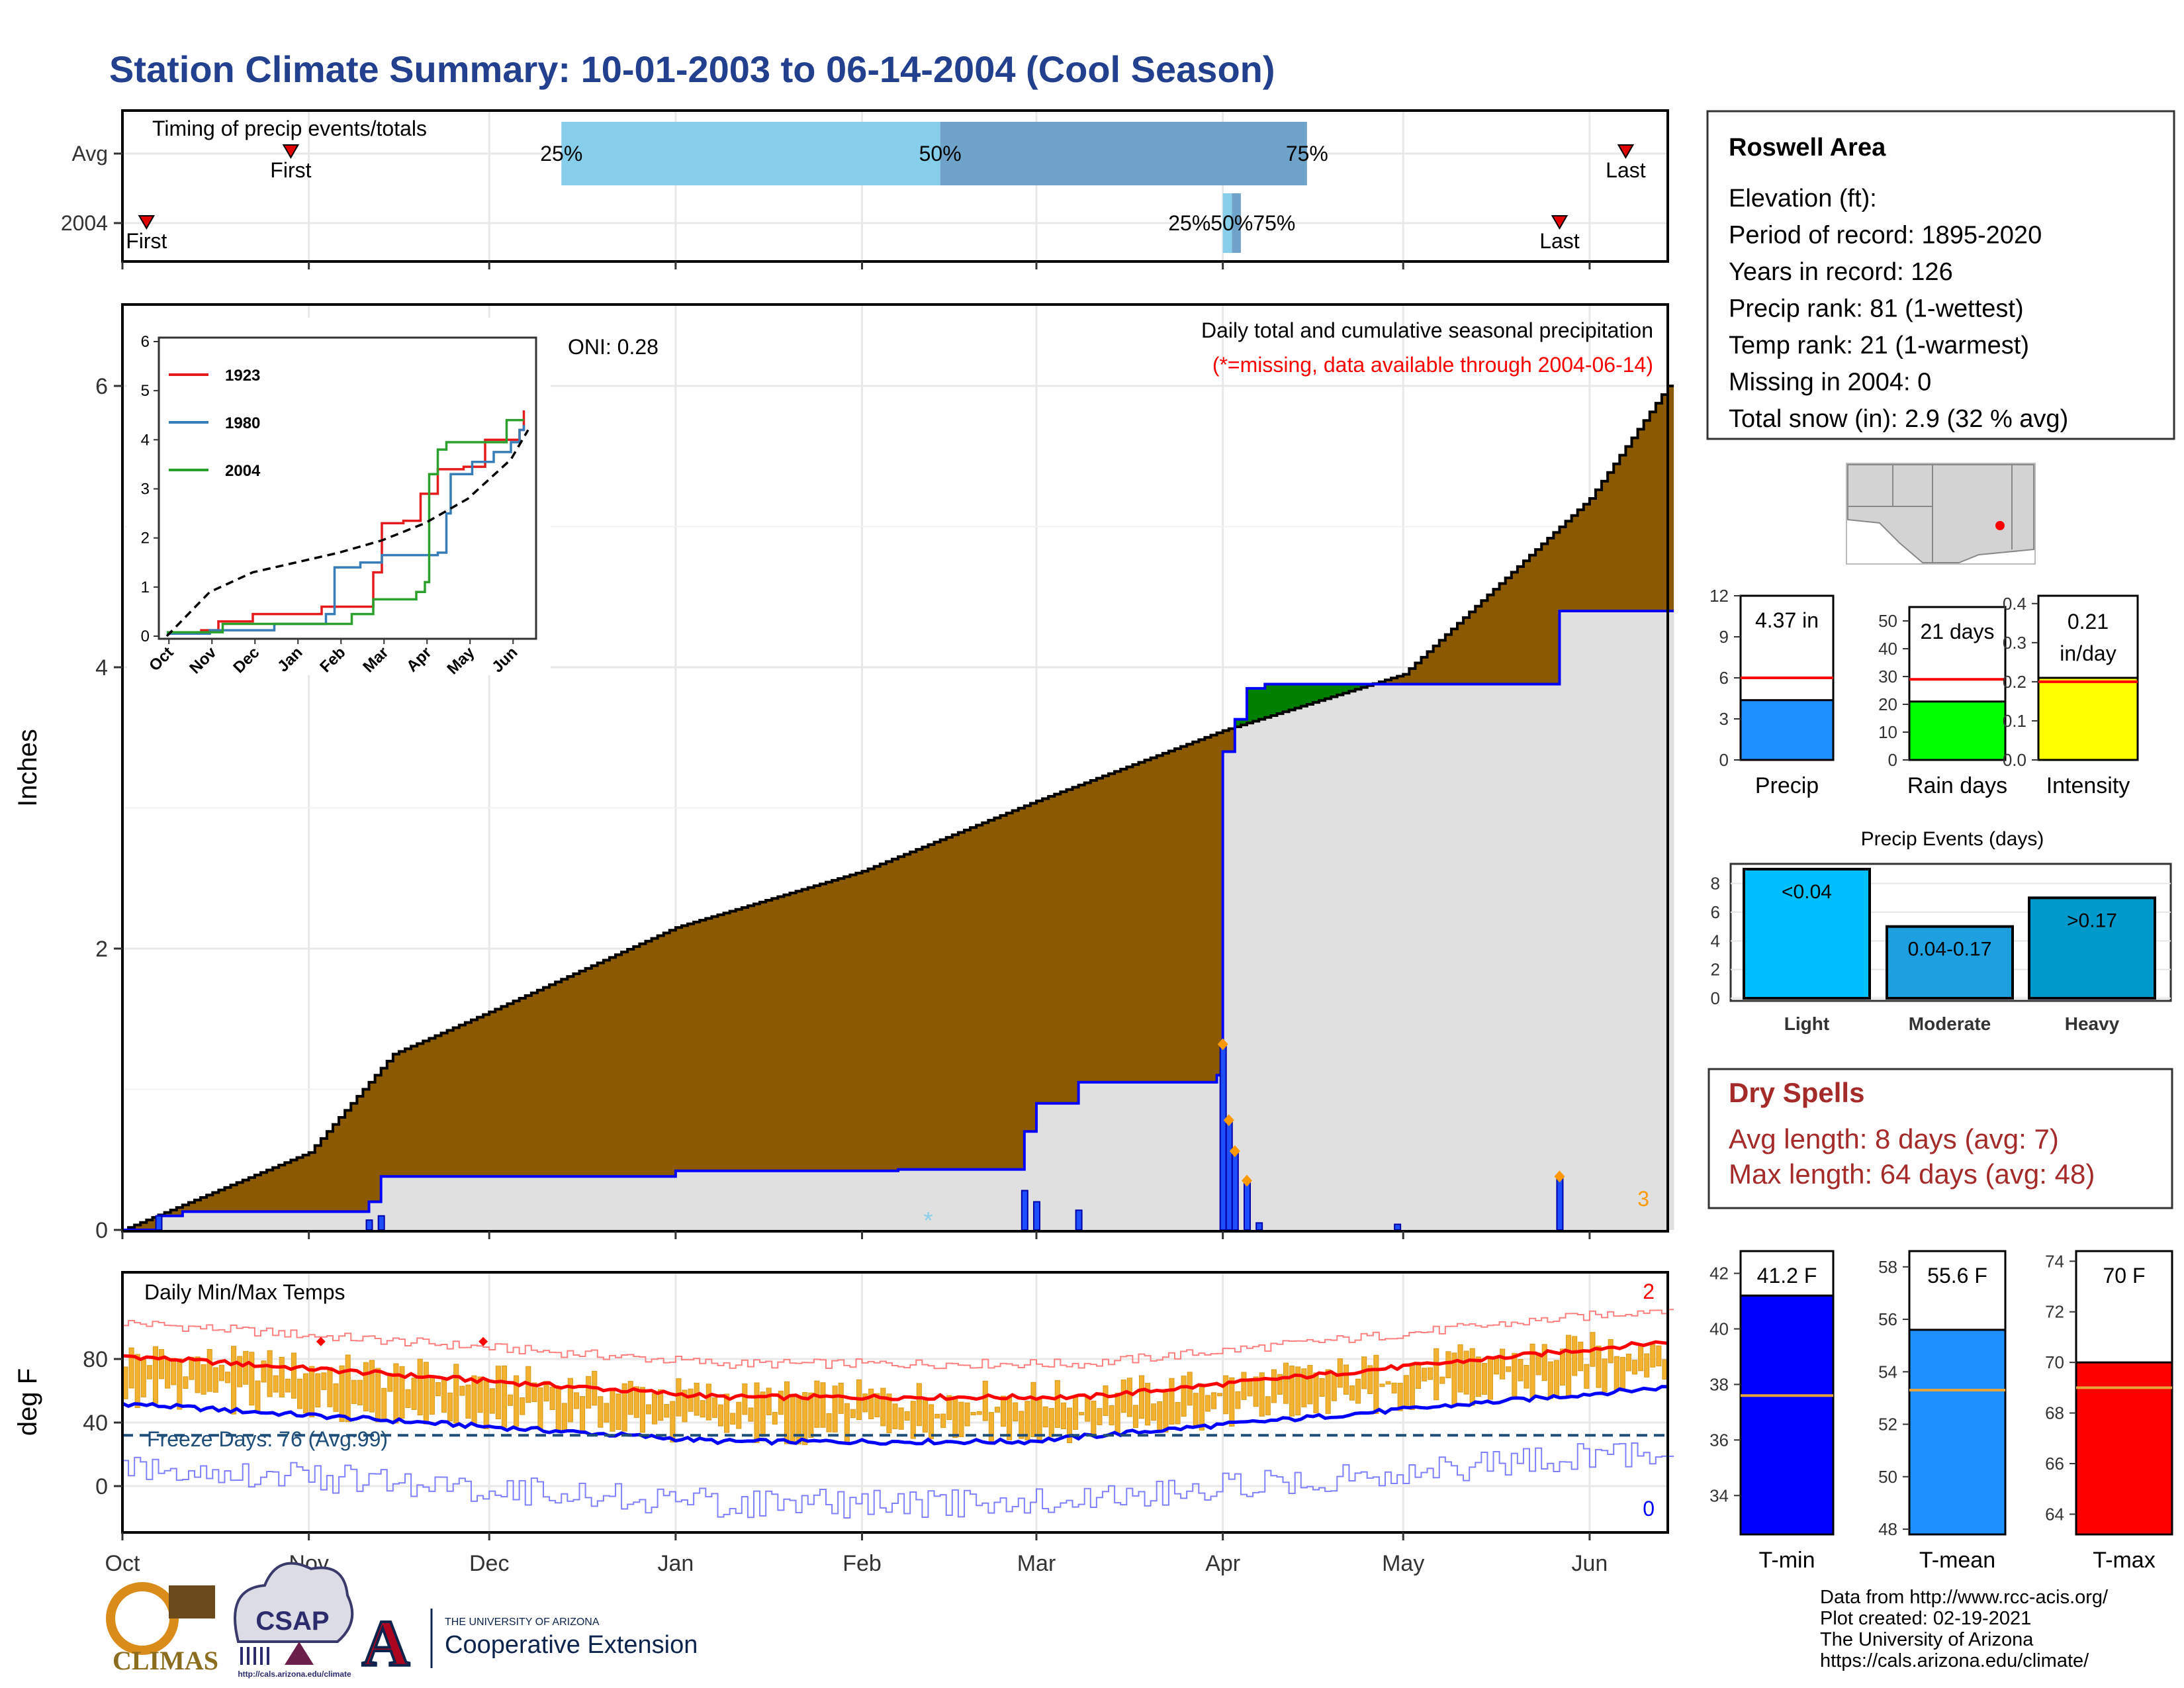 The image size is (2184, 1688). I want to click on ua-logo-icon: A, so click(386, 1643).